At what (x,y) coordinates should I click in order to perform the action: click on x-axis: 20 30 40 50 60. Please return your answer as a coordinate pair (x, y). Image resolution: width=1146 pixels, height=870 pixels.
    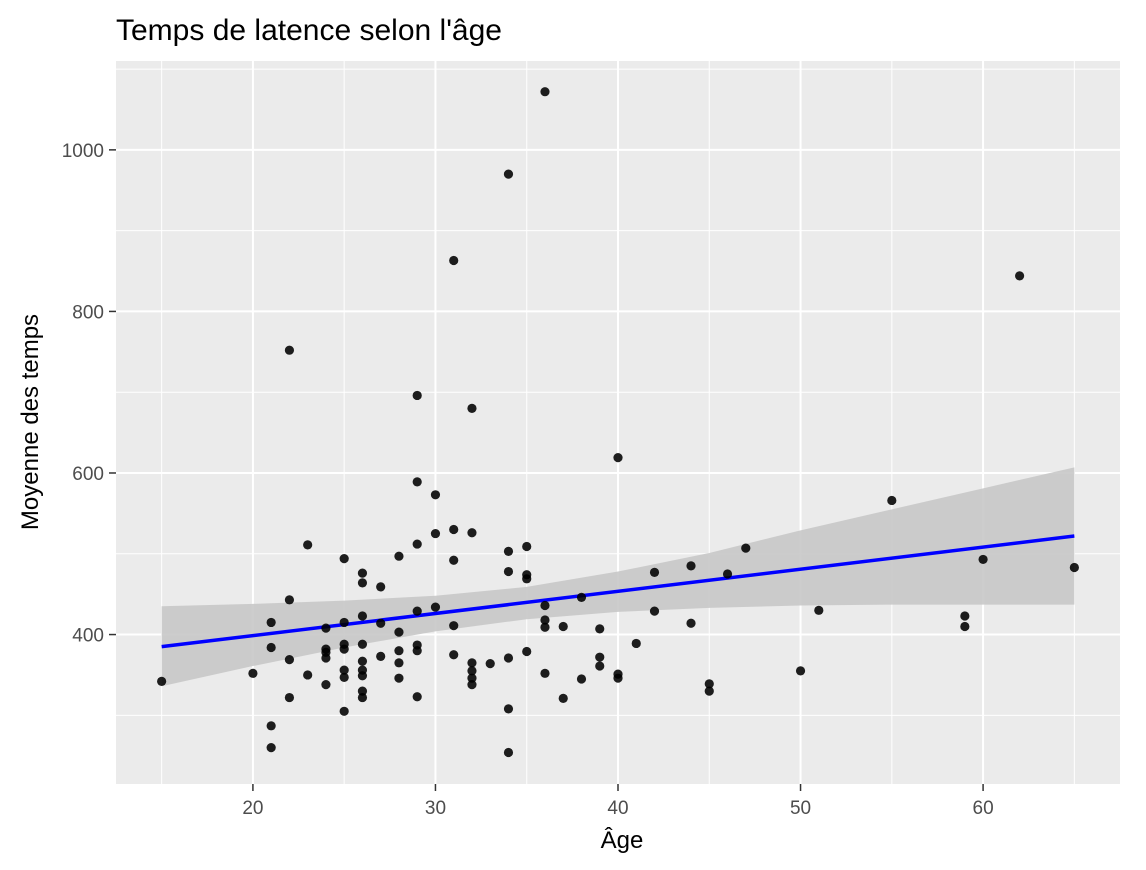
    Looking at the image, I should click on (618, 801).